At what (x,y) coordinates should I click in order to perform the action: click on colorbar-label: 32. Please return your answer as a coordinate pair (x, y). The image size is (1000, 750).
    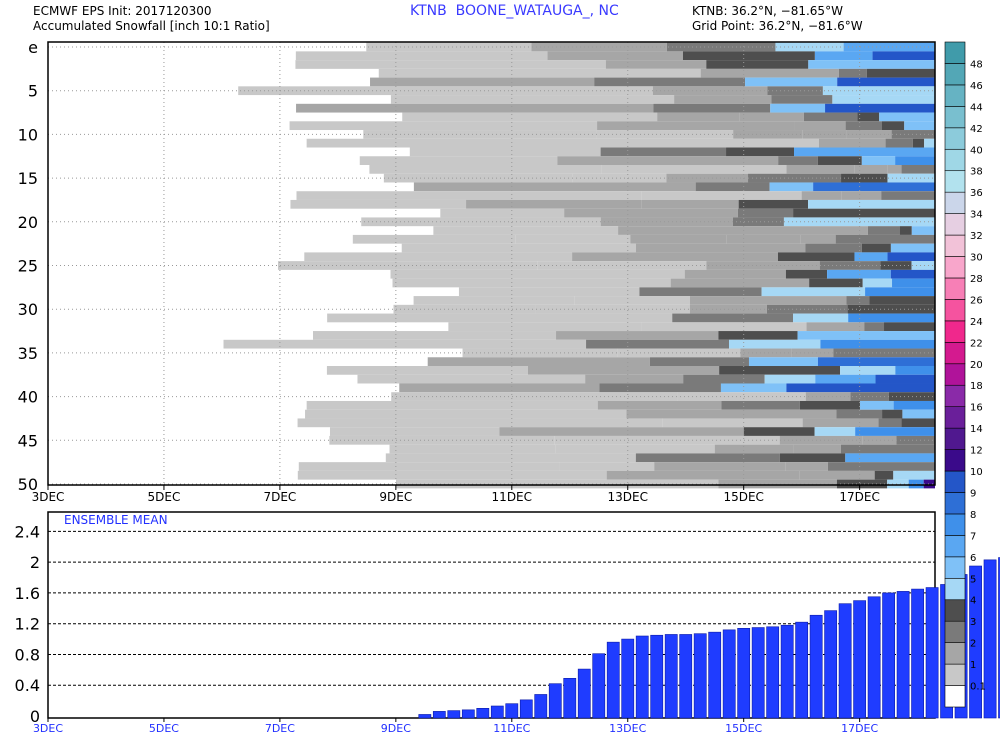
    Looking at the image, I should click on (976, 236).